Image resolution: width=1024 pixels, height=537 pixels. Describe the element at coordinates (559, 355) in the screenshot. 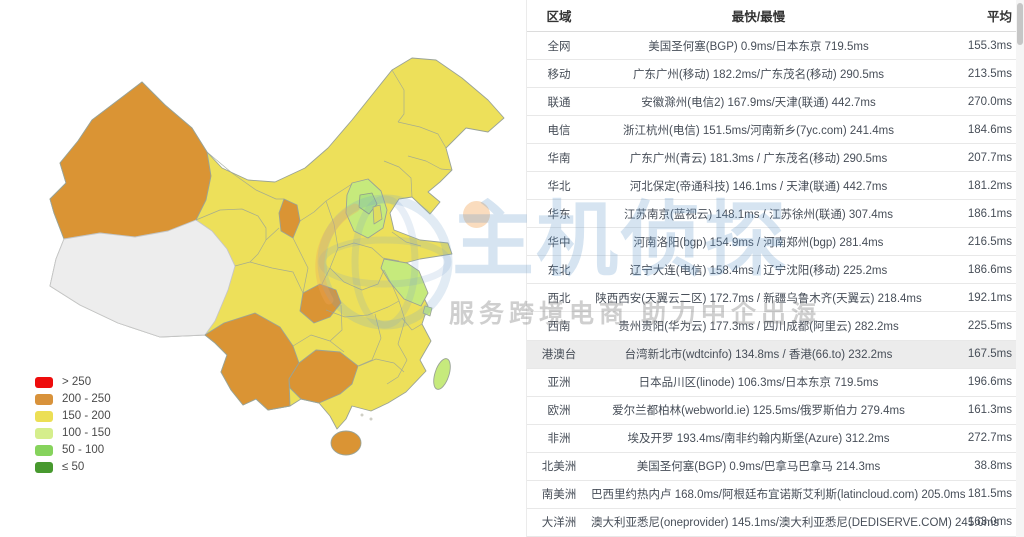

I see `row-region: 港澳台` at that location.